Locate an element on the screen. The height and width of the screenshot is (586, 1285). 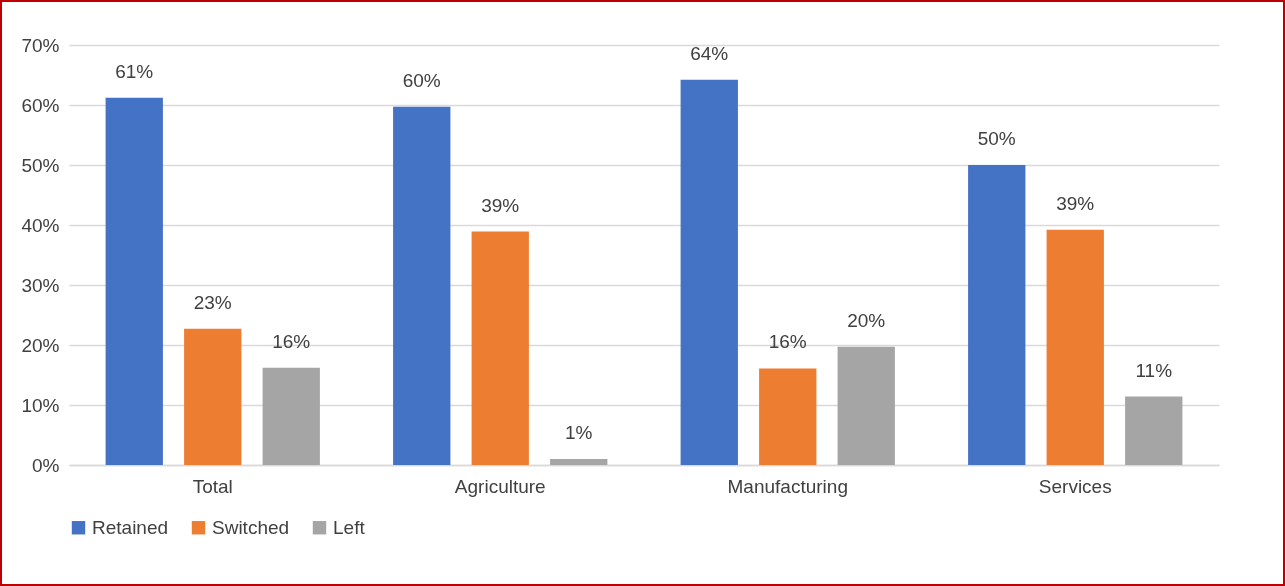
data-label: 64% is located at coordinates (709, 53).